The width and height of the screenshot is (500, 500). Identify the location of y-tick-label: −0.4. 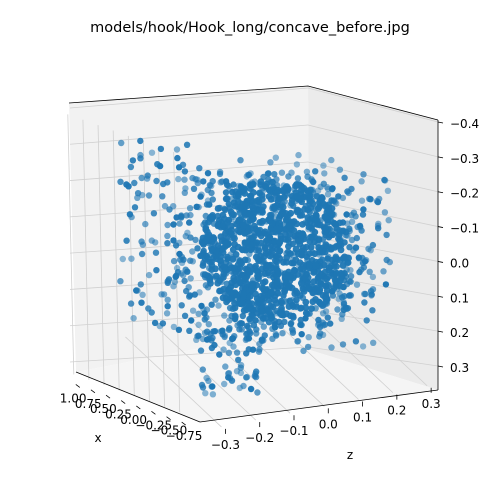
(464, 124).